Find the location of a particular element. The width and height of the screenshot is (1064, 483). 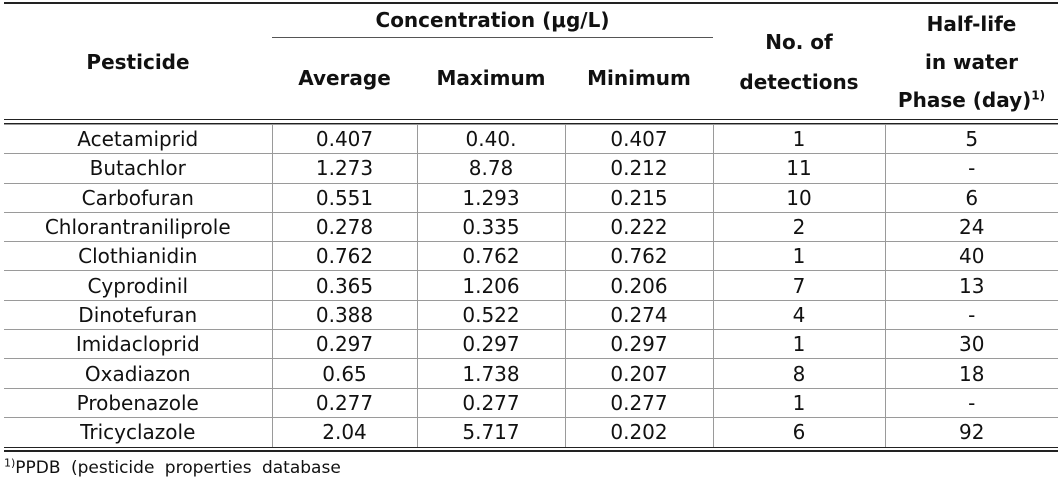

cell-halflife: 13 is located at coordinates (971, 285).